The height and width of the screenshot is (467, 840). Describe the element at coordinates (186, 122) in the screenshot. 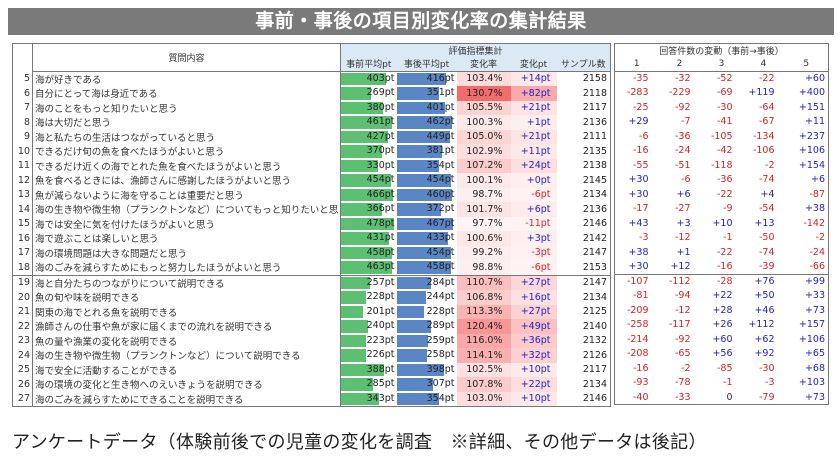

I see `question-text: 海は大切だと思う` at that location.